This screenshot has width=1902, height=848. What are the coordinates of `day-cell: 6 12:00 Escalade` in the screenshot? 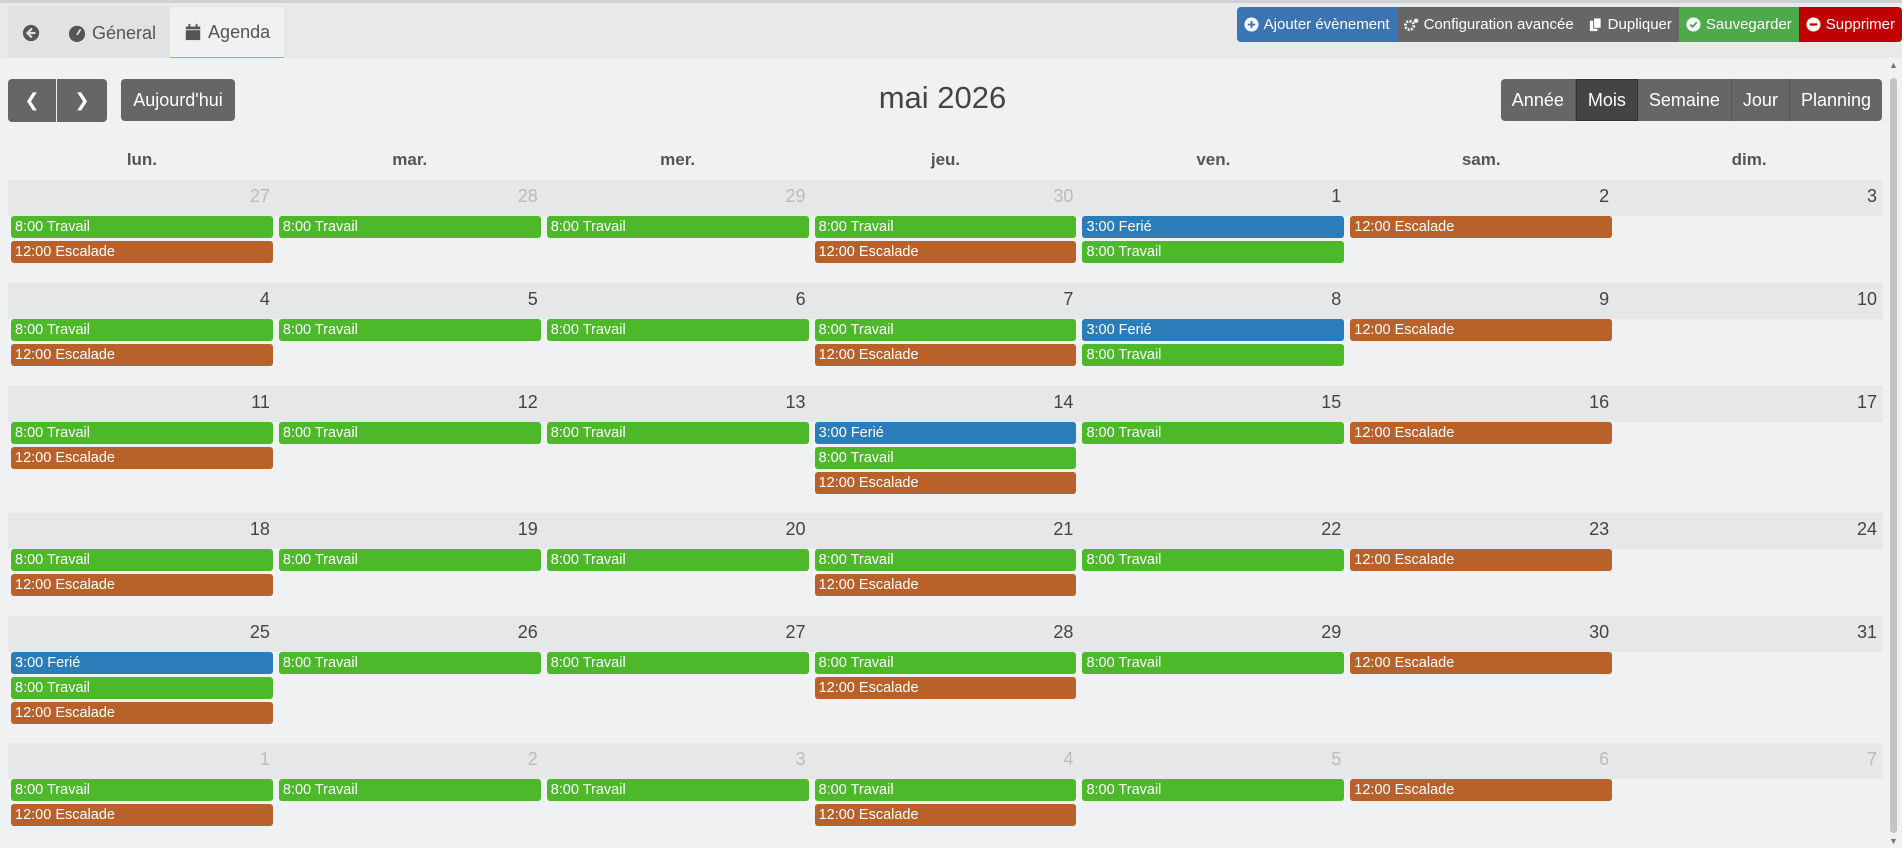 It's located at (1481, 794).